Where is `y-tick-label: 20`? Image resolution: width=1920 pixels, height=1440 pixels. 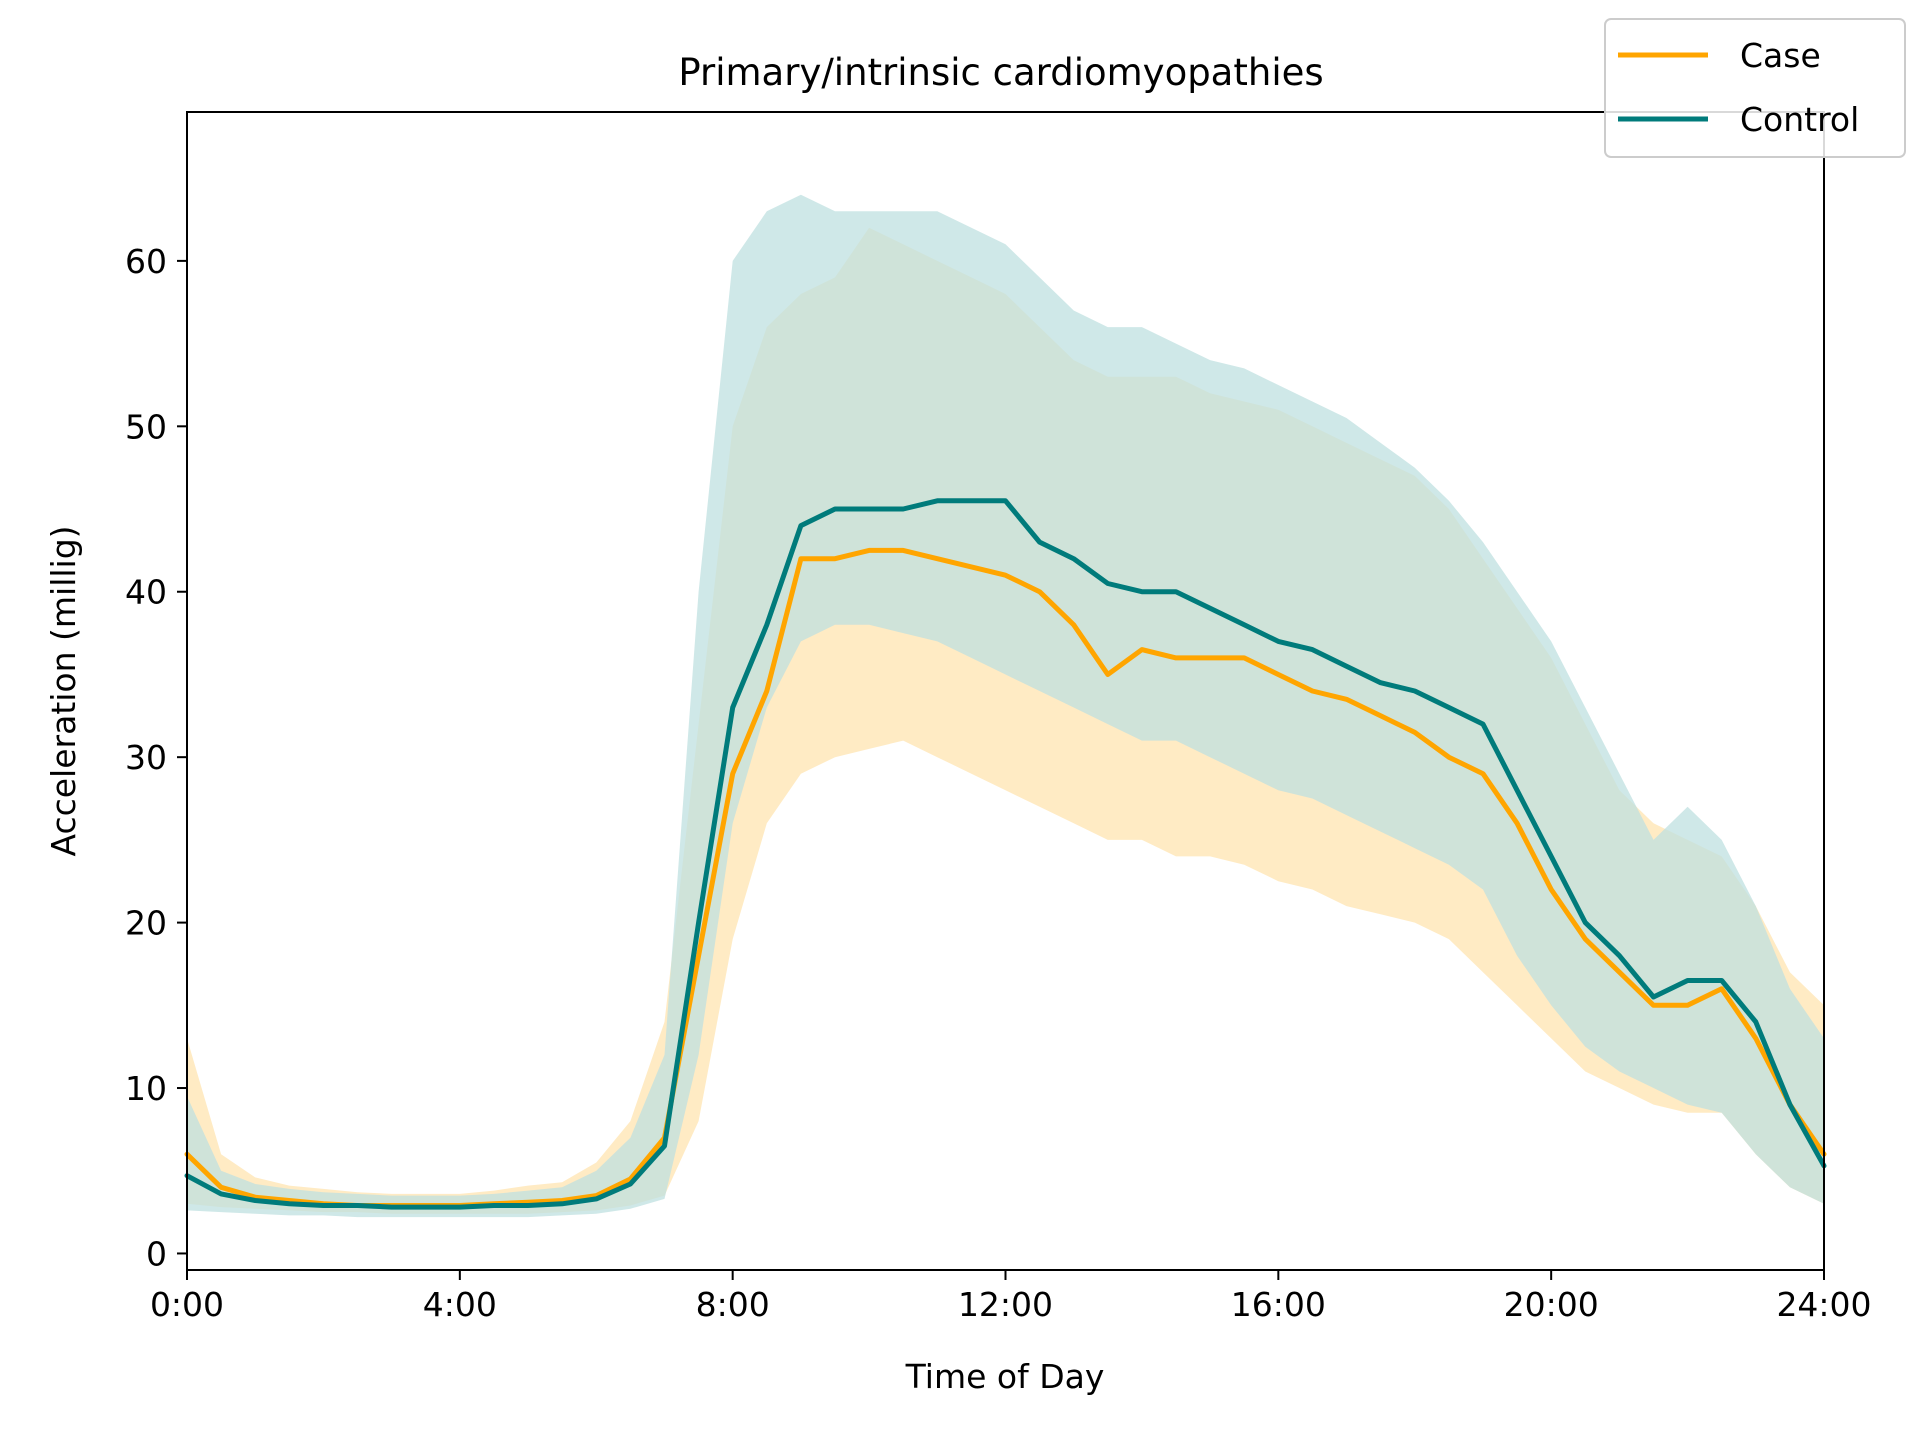 y-tick-label: 20 is located at coordinates (146, 923).